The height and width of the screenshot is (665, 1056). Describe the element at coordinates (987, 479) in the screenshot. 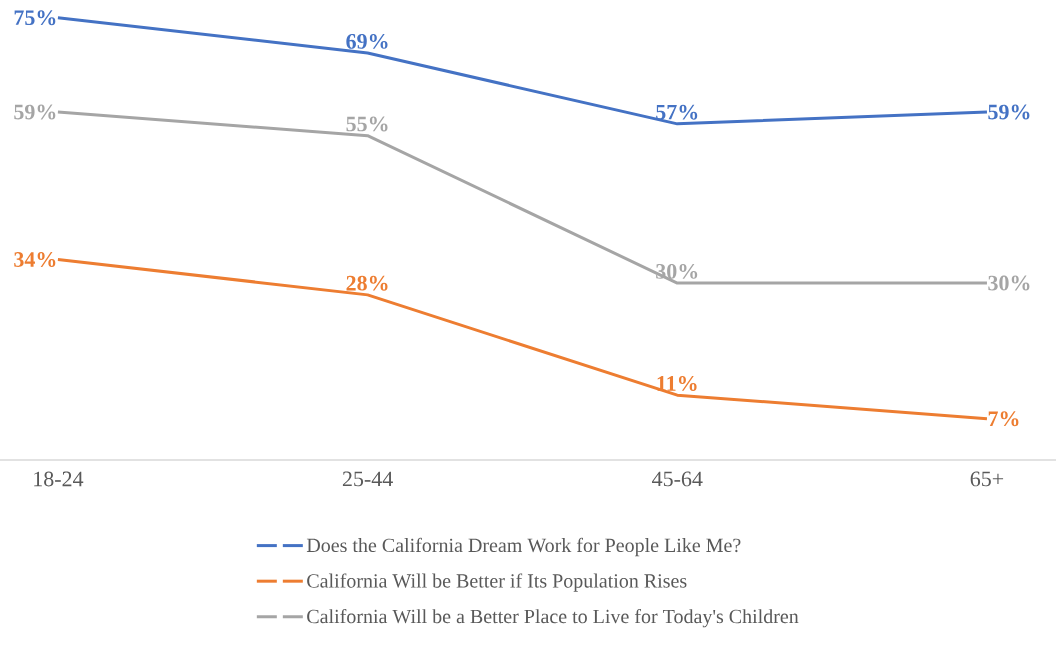

I see `x-tick-label: 65+` at that location.